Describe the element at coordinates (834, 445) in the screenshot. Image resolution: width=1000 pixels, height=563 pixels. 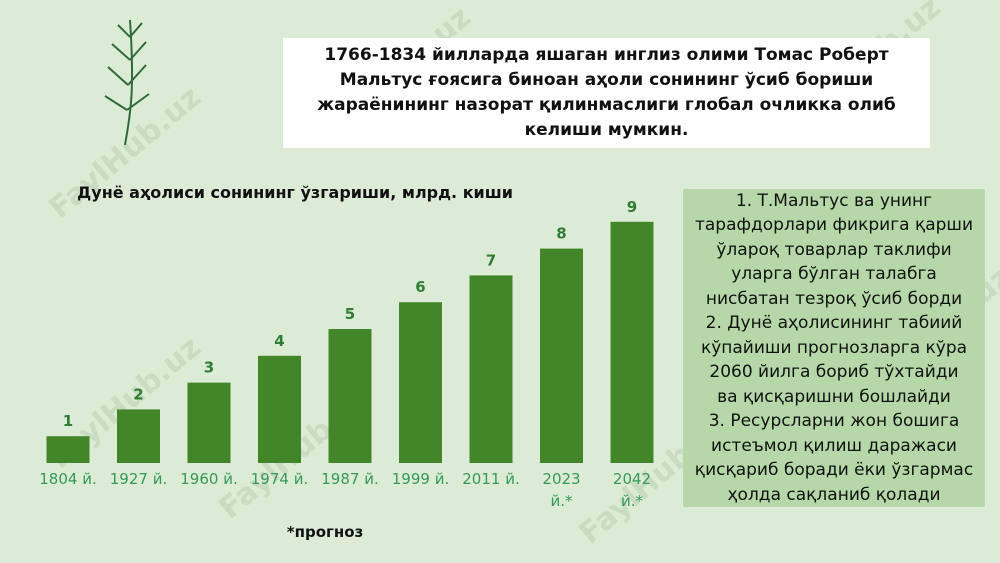
I see `note-line: истеъмол қилиш даражаси` at that location.